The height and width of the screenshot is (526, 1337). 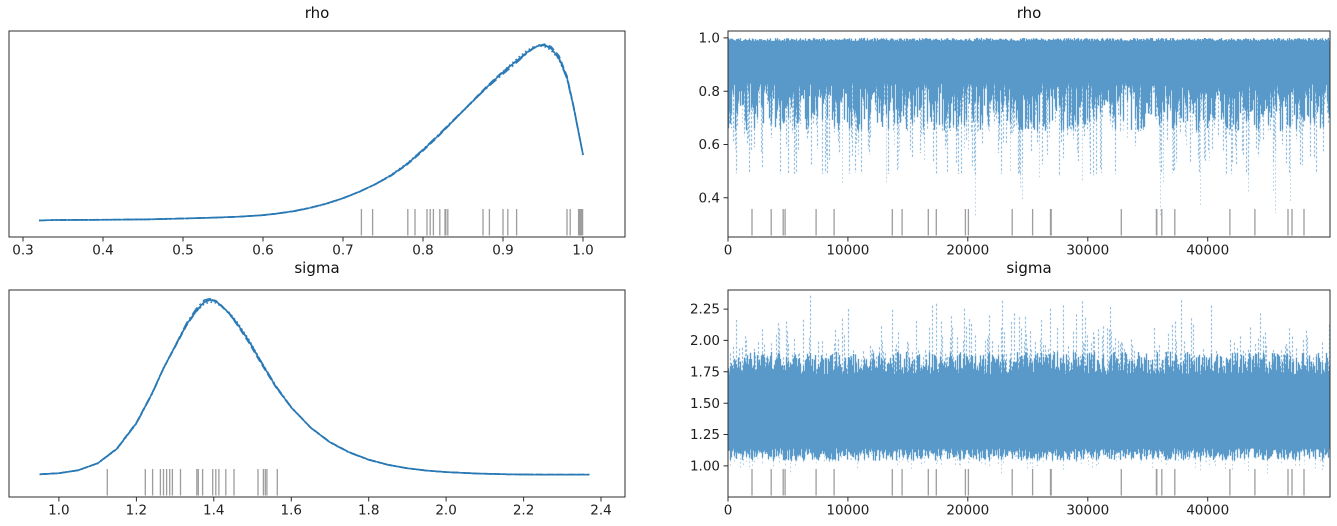 I want to click on title-rho-trace: rho, so click(x=1029, y=13).